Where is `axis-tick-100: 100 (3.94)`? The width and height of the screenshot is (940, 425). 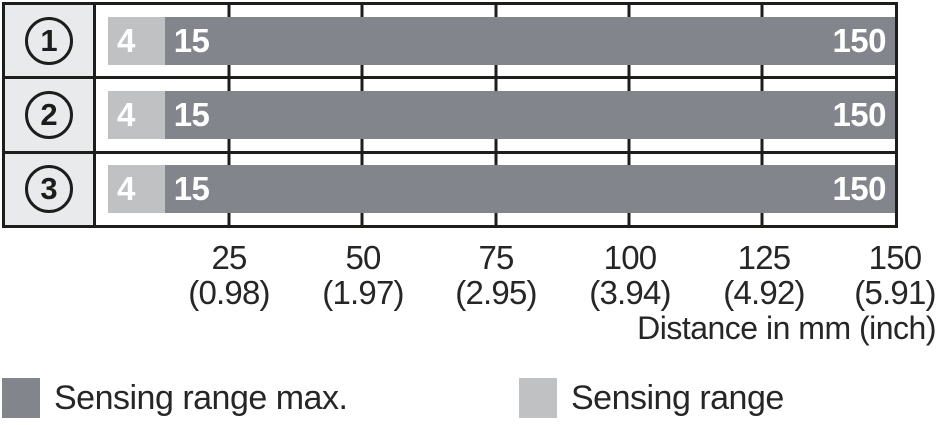
axis-tick-100: 100 (3.94) is located at coordinates (630, 275).